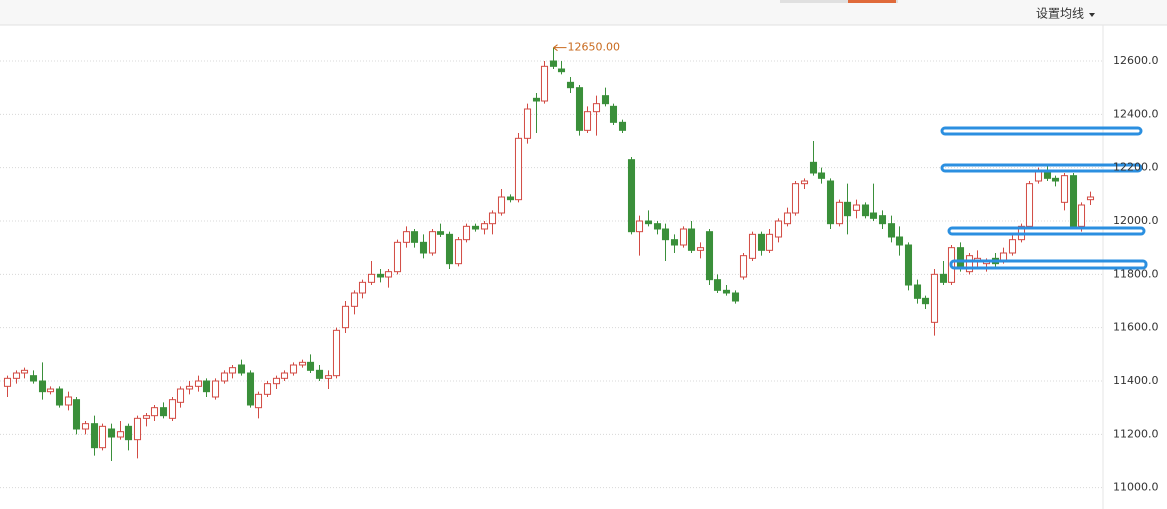  Describe the element at coordinates (839, 1) in the screenshot. I see `tab-strip` at that location.